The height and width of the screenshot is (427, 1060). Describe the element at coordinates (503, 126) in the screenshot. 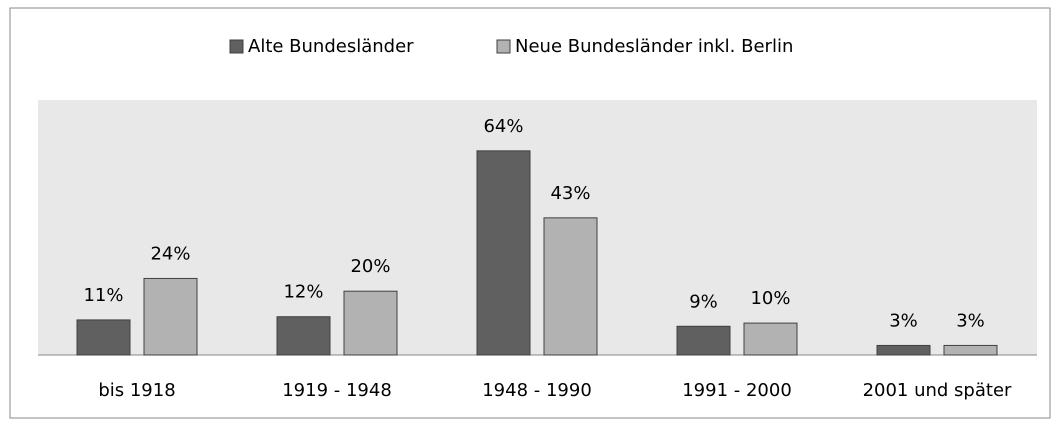

I see `data-label: 64%` at that location.